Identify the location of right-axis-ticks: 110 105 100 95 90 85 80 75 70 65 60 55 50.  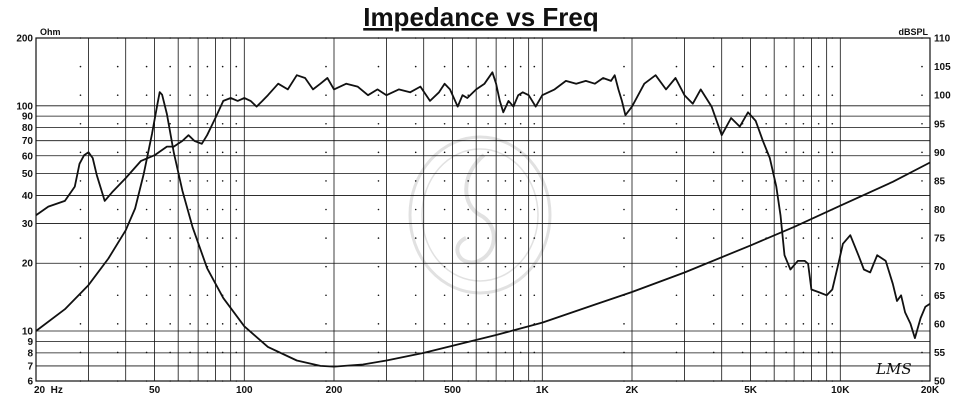
(942, 211).